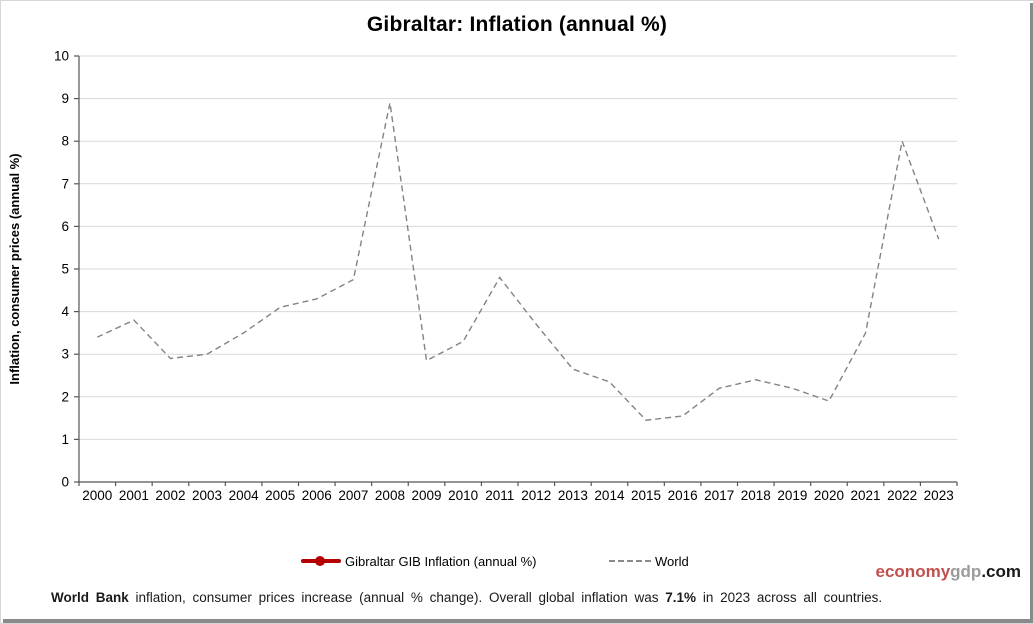 This screenshot has width=1034, height=624. Describe the element at coordinates (90, 597) in the screenshot. I see `source-name: World Bank` at that location.